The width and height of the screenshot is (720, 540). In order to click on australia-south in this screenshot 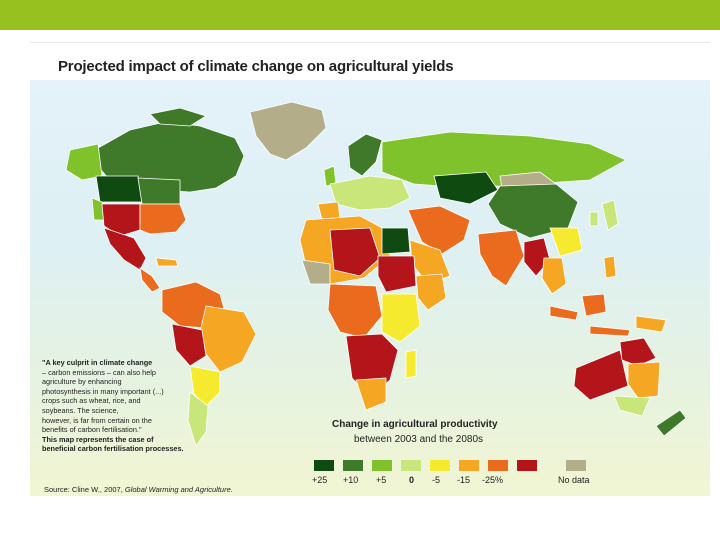, I will do `click(632, 406)`.